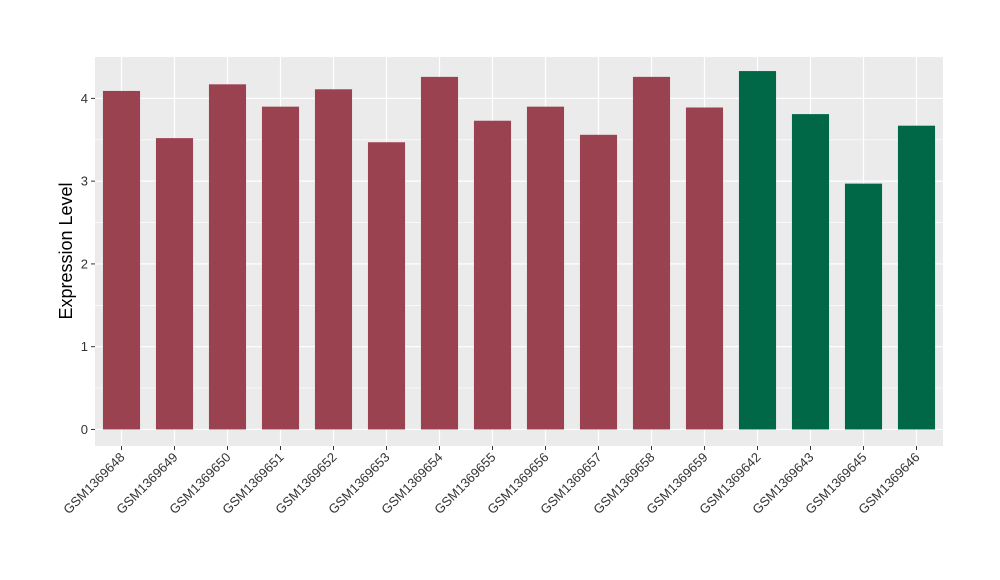 The image size is (1000, 580). Describe the element at coordinates (174, 284) in the screenshot. I see `bar-GSM1369649` at that location.